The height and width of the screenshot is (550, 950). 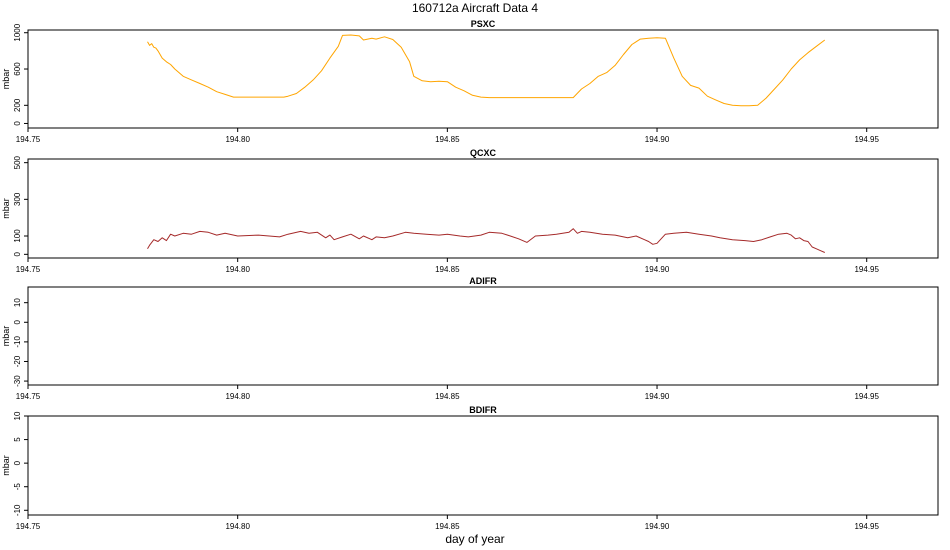 What do you see at coordinates (17, 236) in the screenshot?
I see `y-tick-label: 100` at bounding box center [17, 236].